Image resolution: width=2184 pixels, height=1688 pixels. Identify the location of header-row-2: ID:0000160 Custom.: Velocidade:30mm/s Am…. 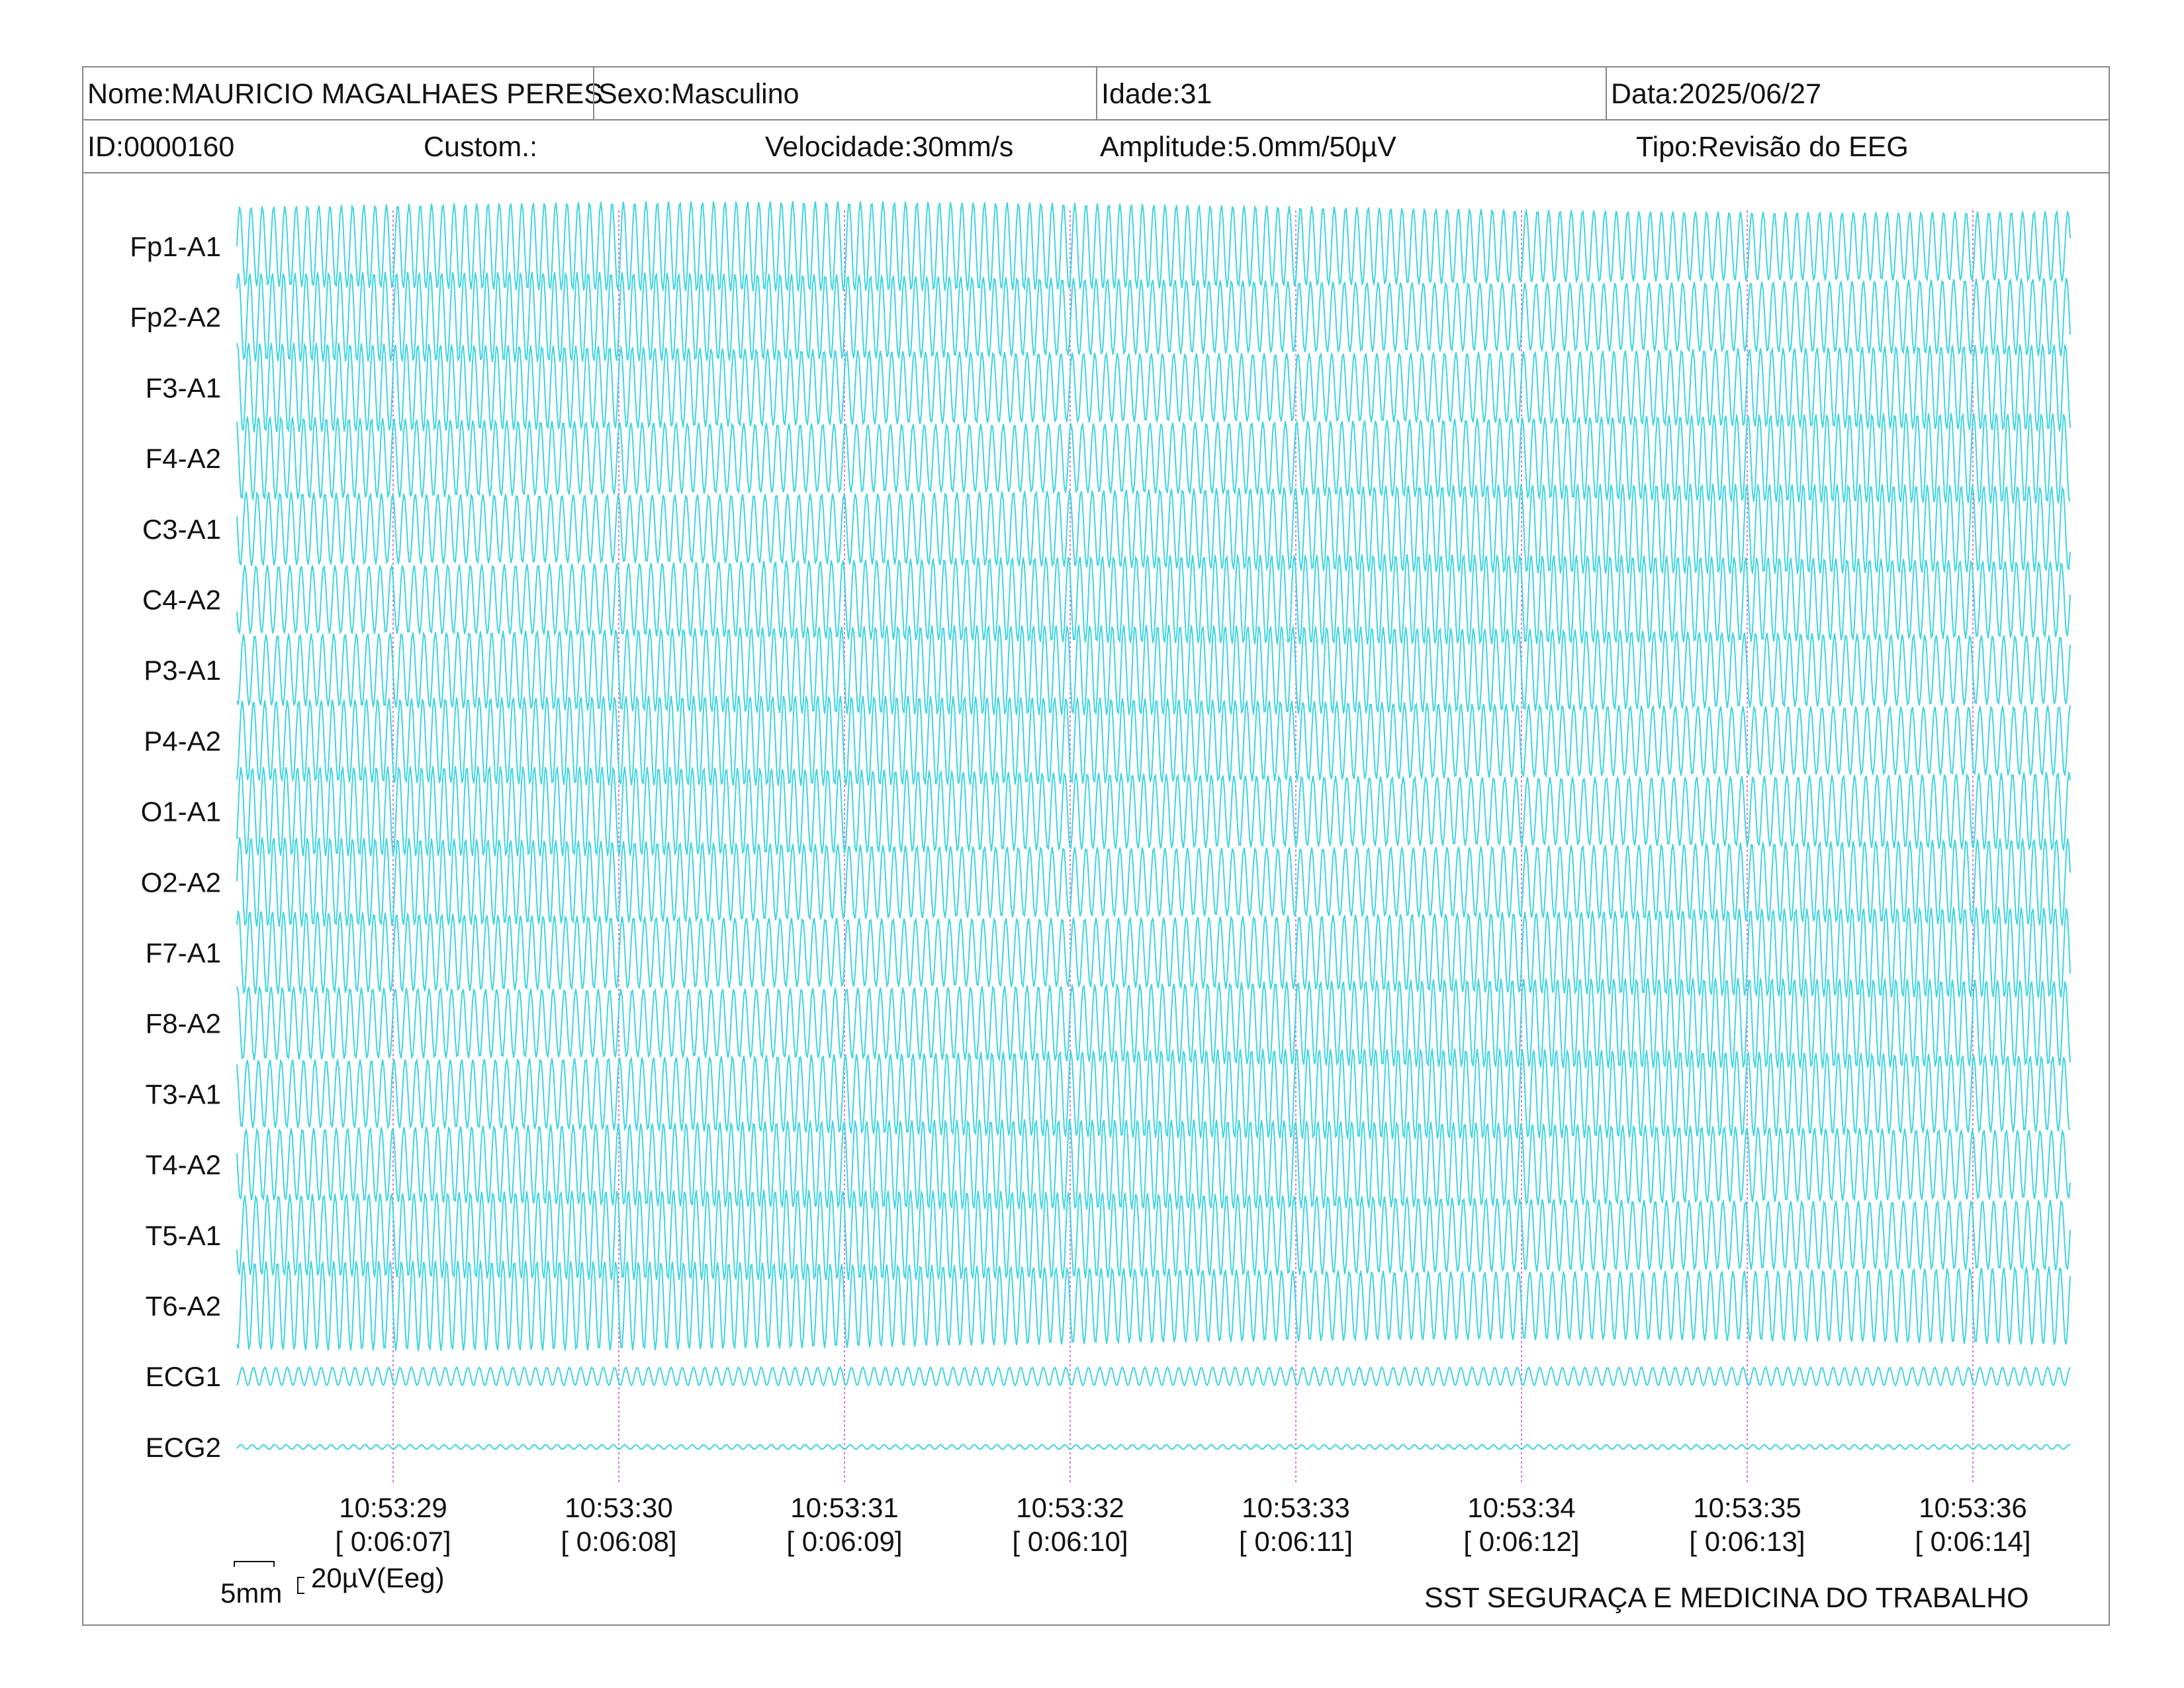
(1096, 146).